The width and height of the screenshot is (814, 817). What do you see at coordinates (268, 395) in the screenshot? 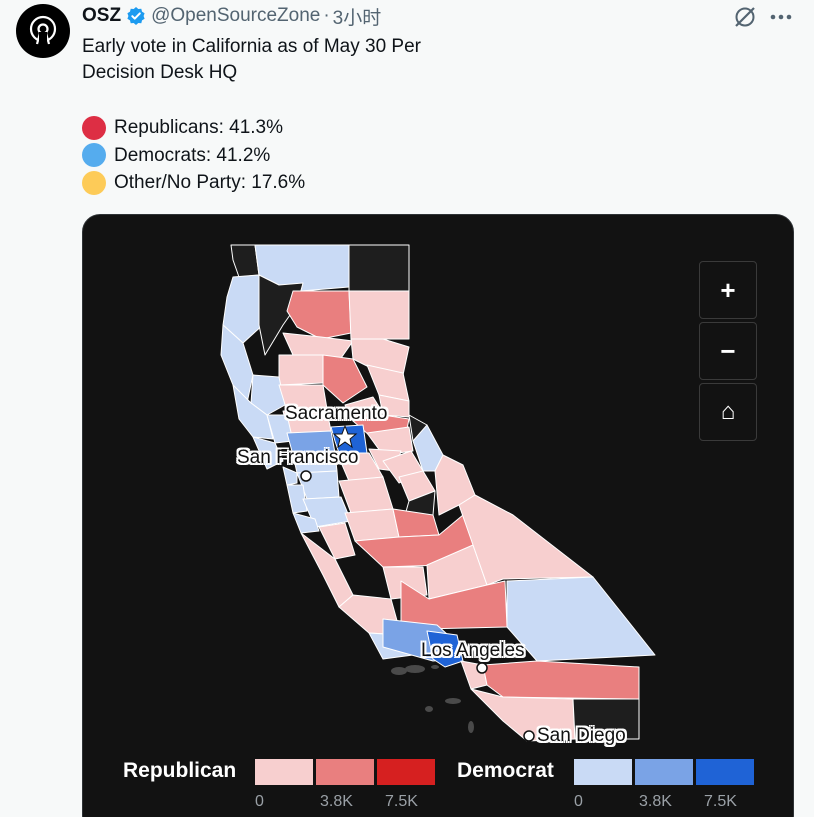
I see `county-lake` at bounding box center [268, 395].